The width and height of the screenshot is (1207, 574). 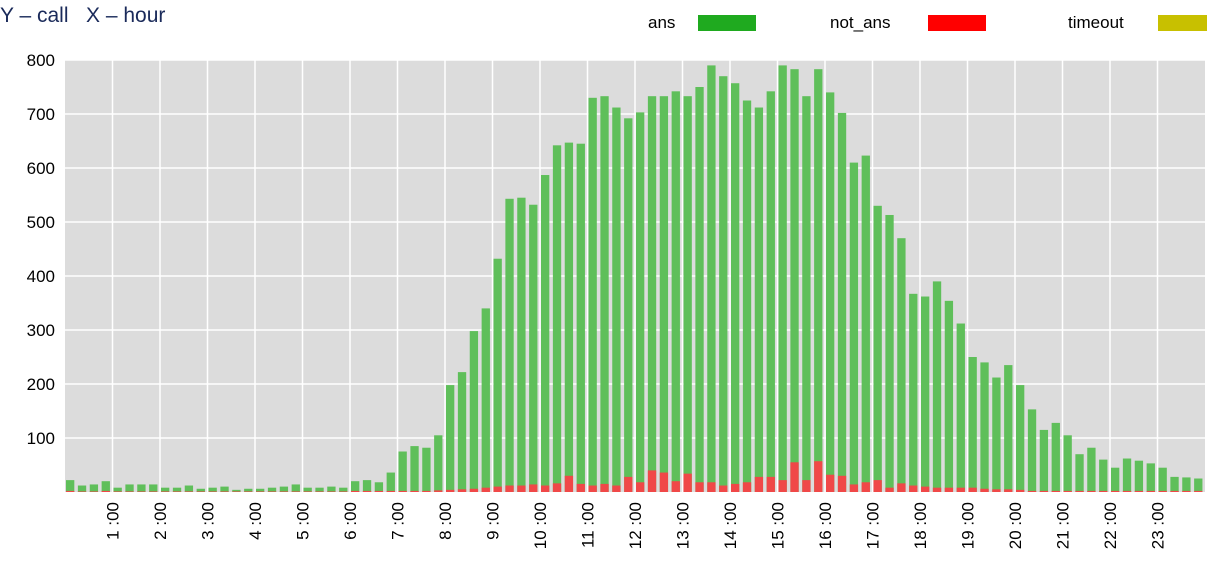 I want to click on x-tick-label: 6 :00, so click(x=350, y=521).